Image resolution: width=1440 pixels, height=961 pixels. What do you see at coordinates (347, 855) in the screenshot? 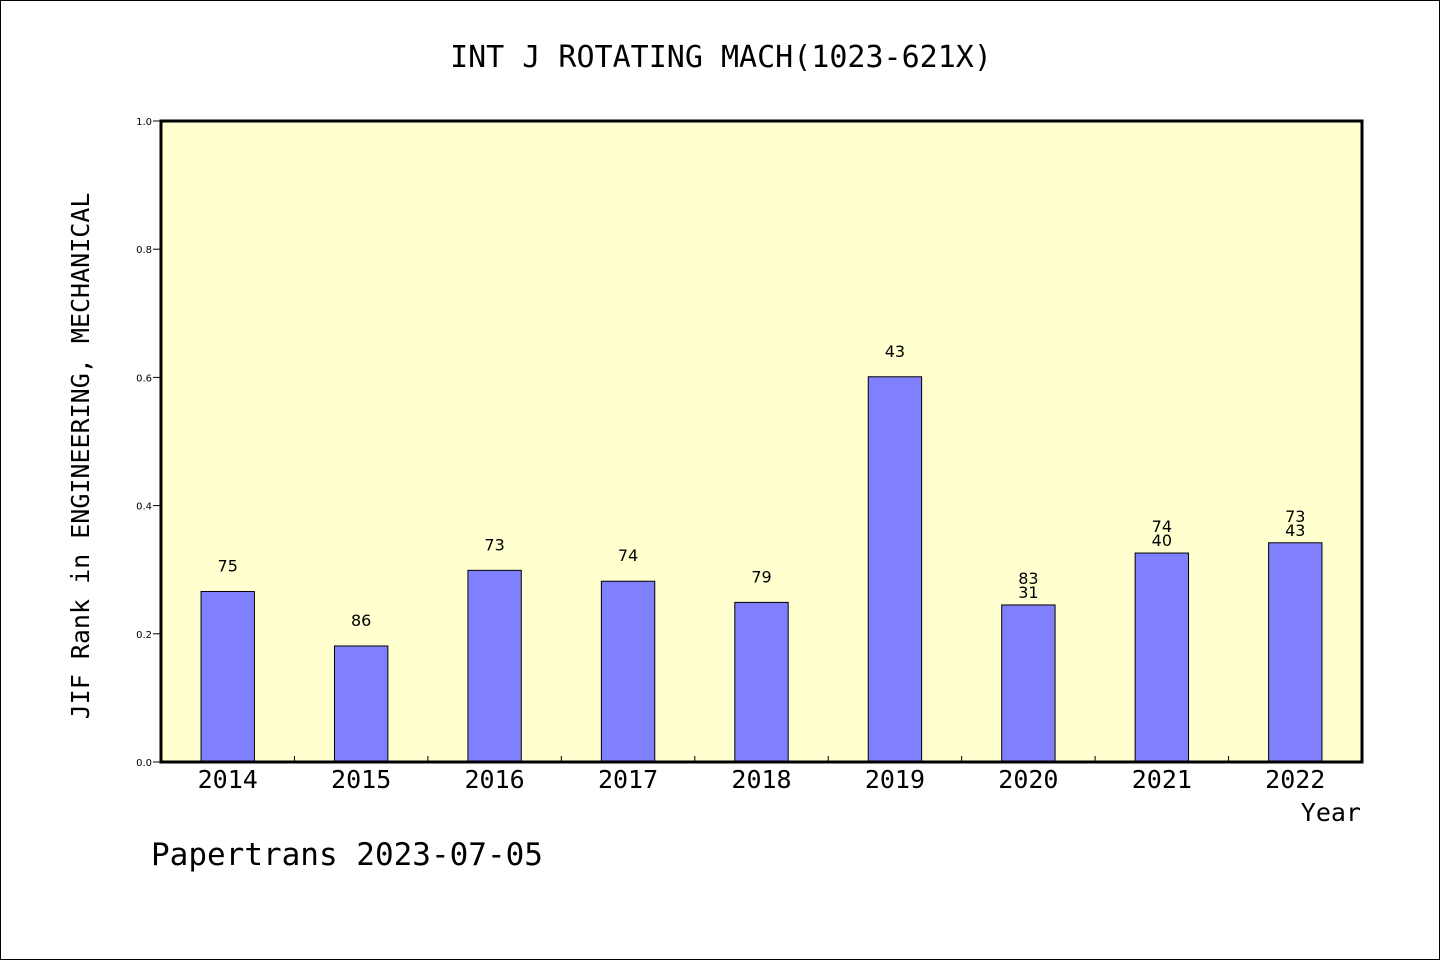
I see `footer-watermark: Papertrans 2023-07-05` at bounding box center [347, 855].